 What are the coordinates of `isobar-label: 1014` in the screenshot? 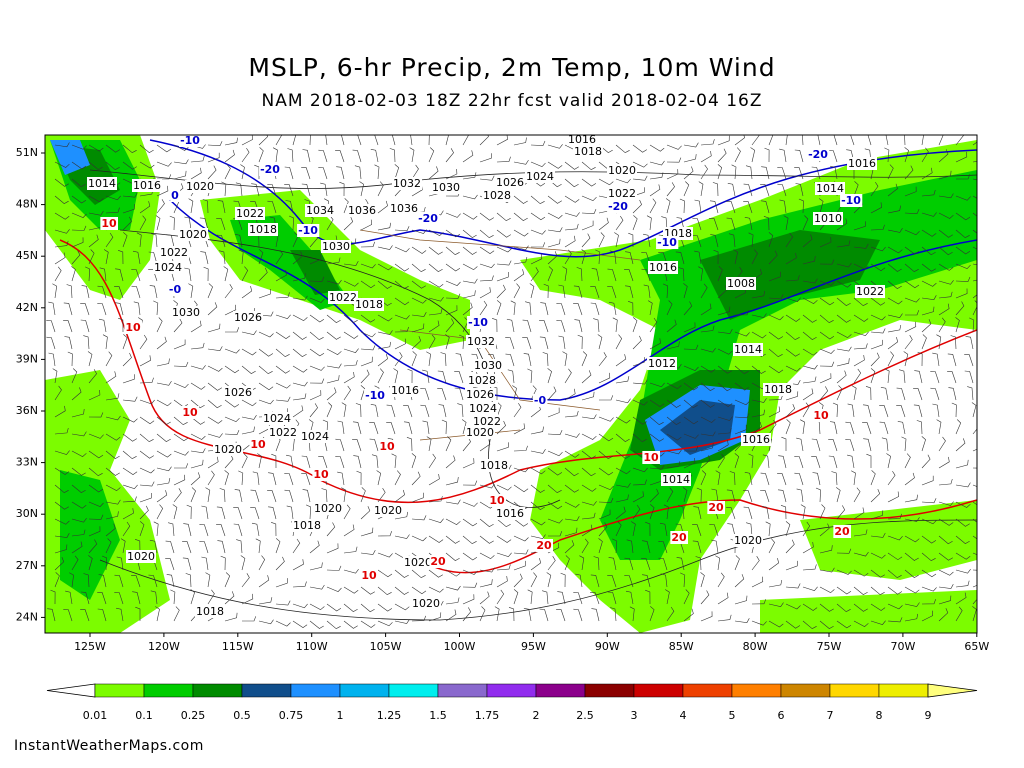 It's located at (748, 349).